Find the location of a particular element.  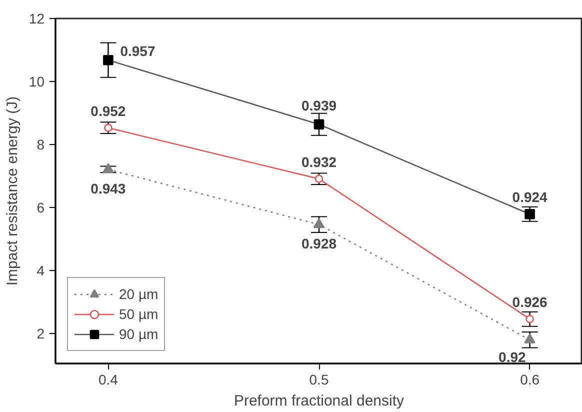

annotation: 0.957 is located at coordinates (138, 51).